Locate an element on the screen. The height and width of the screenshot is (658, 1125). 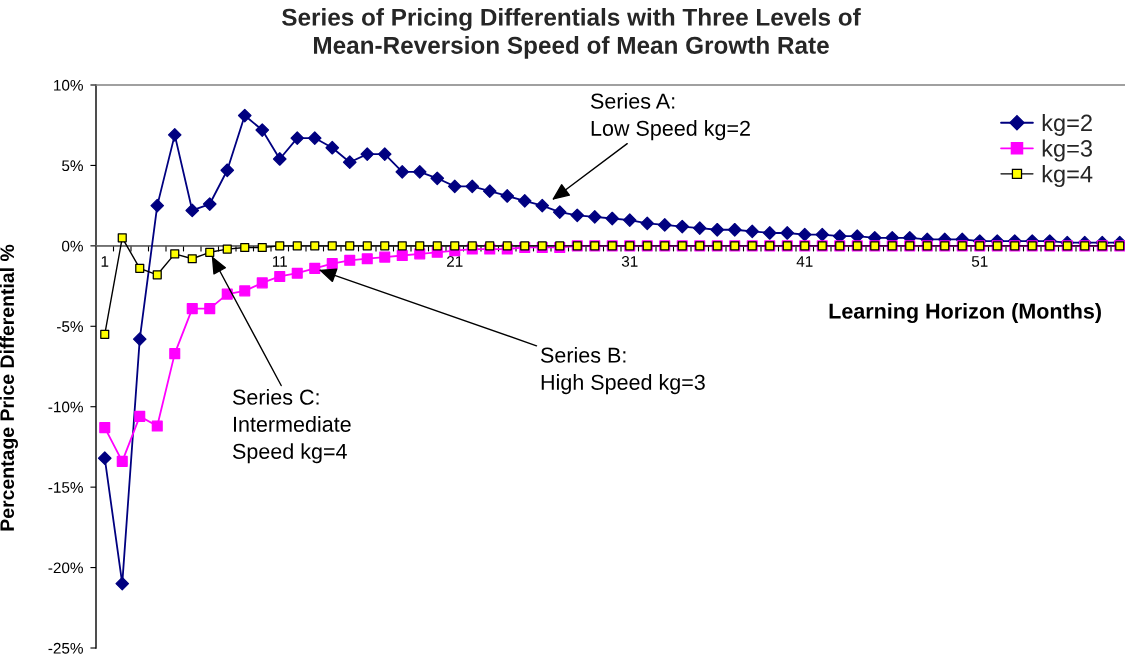
chart-title: Series of Pricing Differentials with Three Levels of Mean-Reversion Speed of Mean Growth Rate is located at coordinates (571, 33).